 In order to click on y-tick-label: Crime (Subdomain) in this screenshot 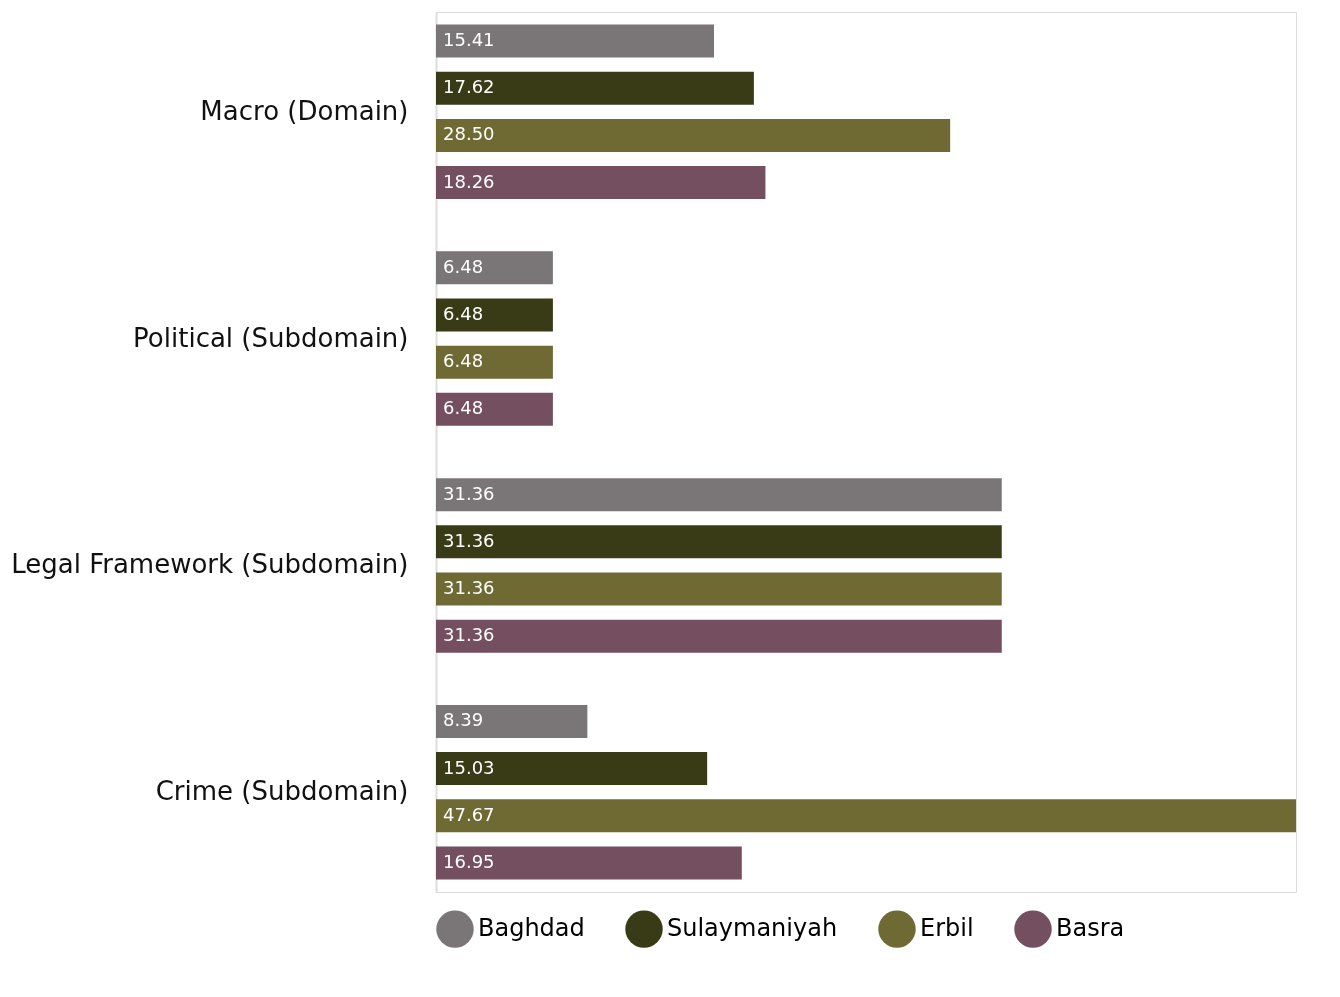, I will do `click(282, 791)`.